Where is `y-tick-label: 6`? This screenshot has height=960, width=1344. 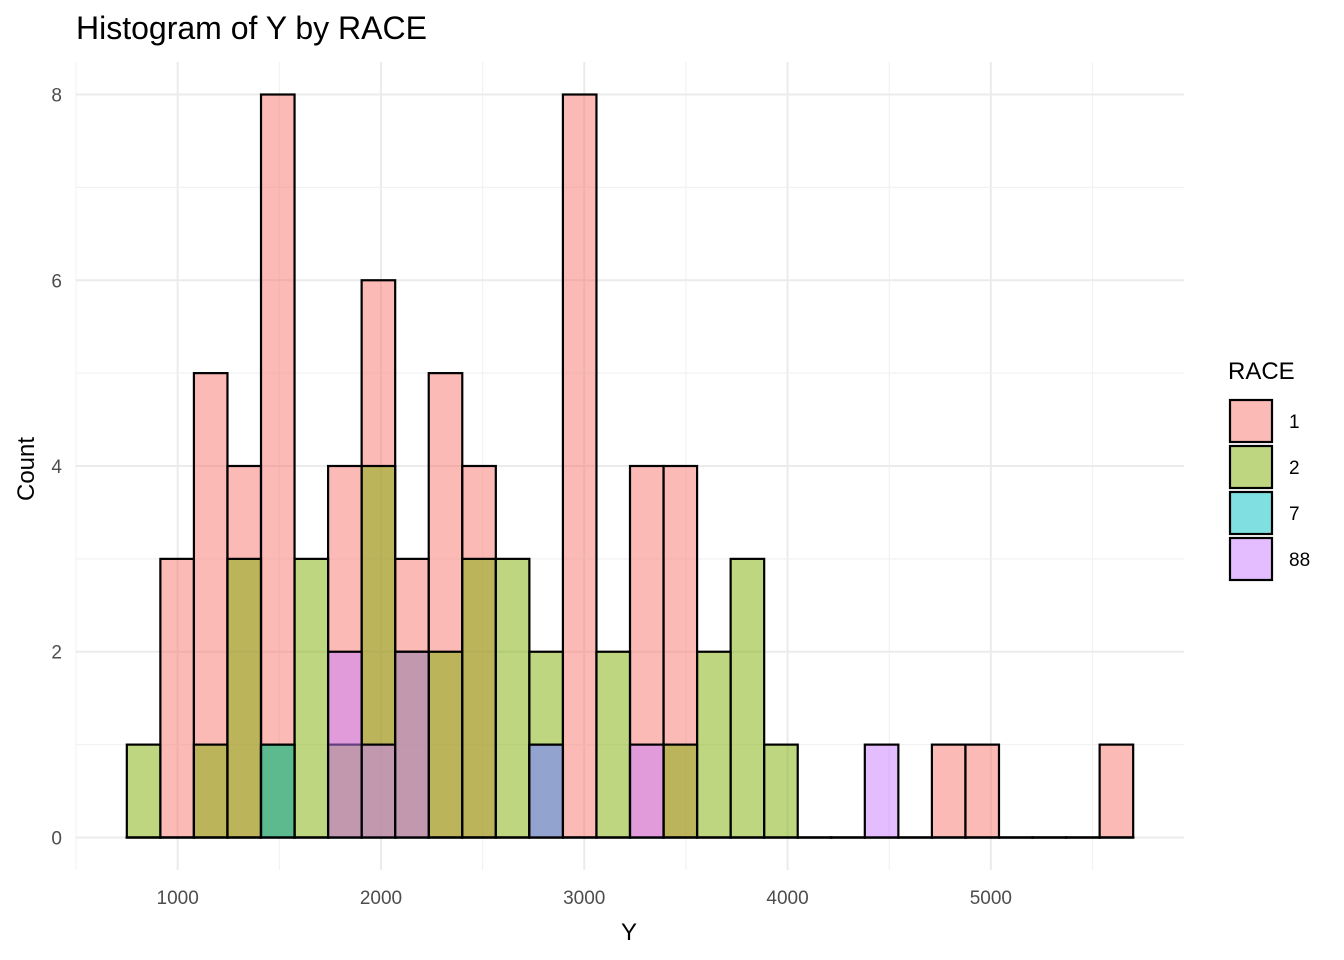 y-tick-label: 6 is located at coordinates (56, 281).